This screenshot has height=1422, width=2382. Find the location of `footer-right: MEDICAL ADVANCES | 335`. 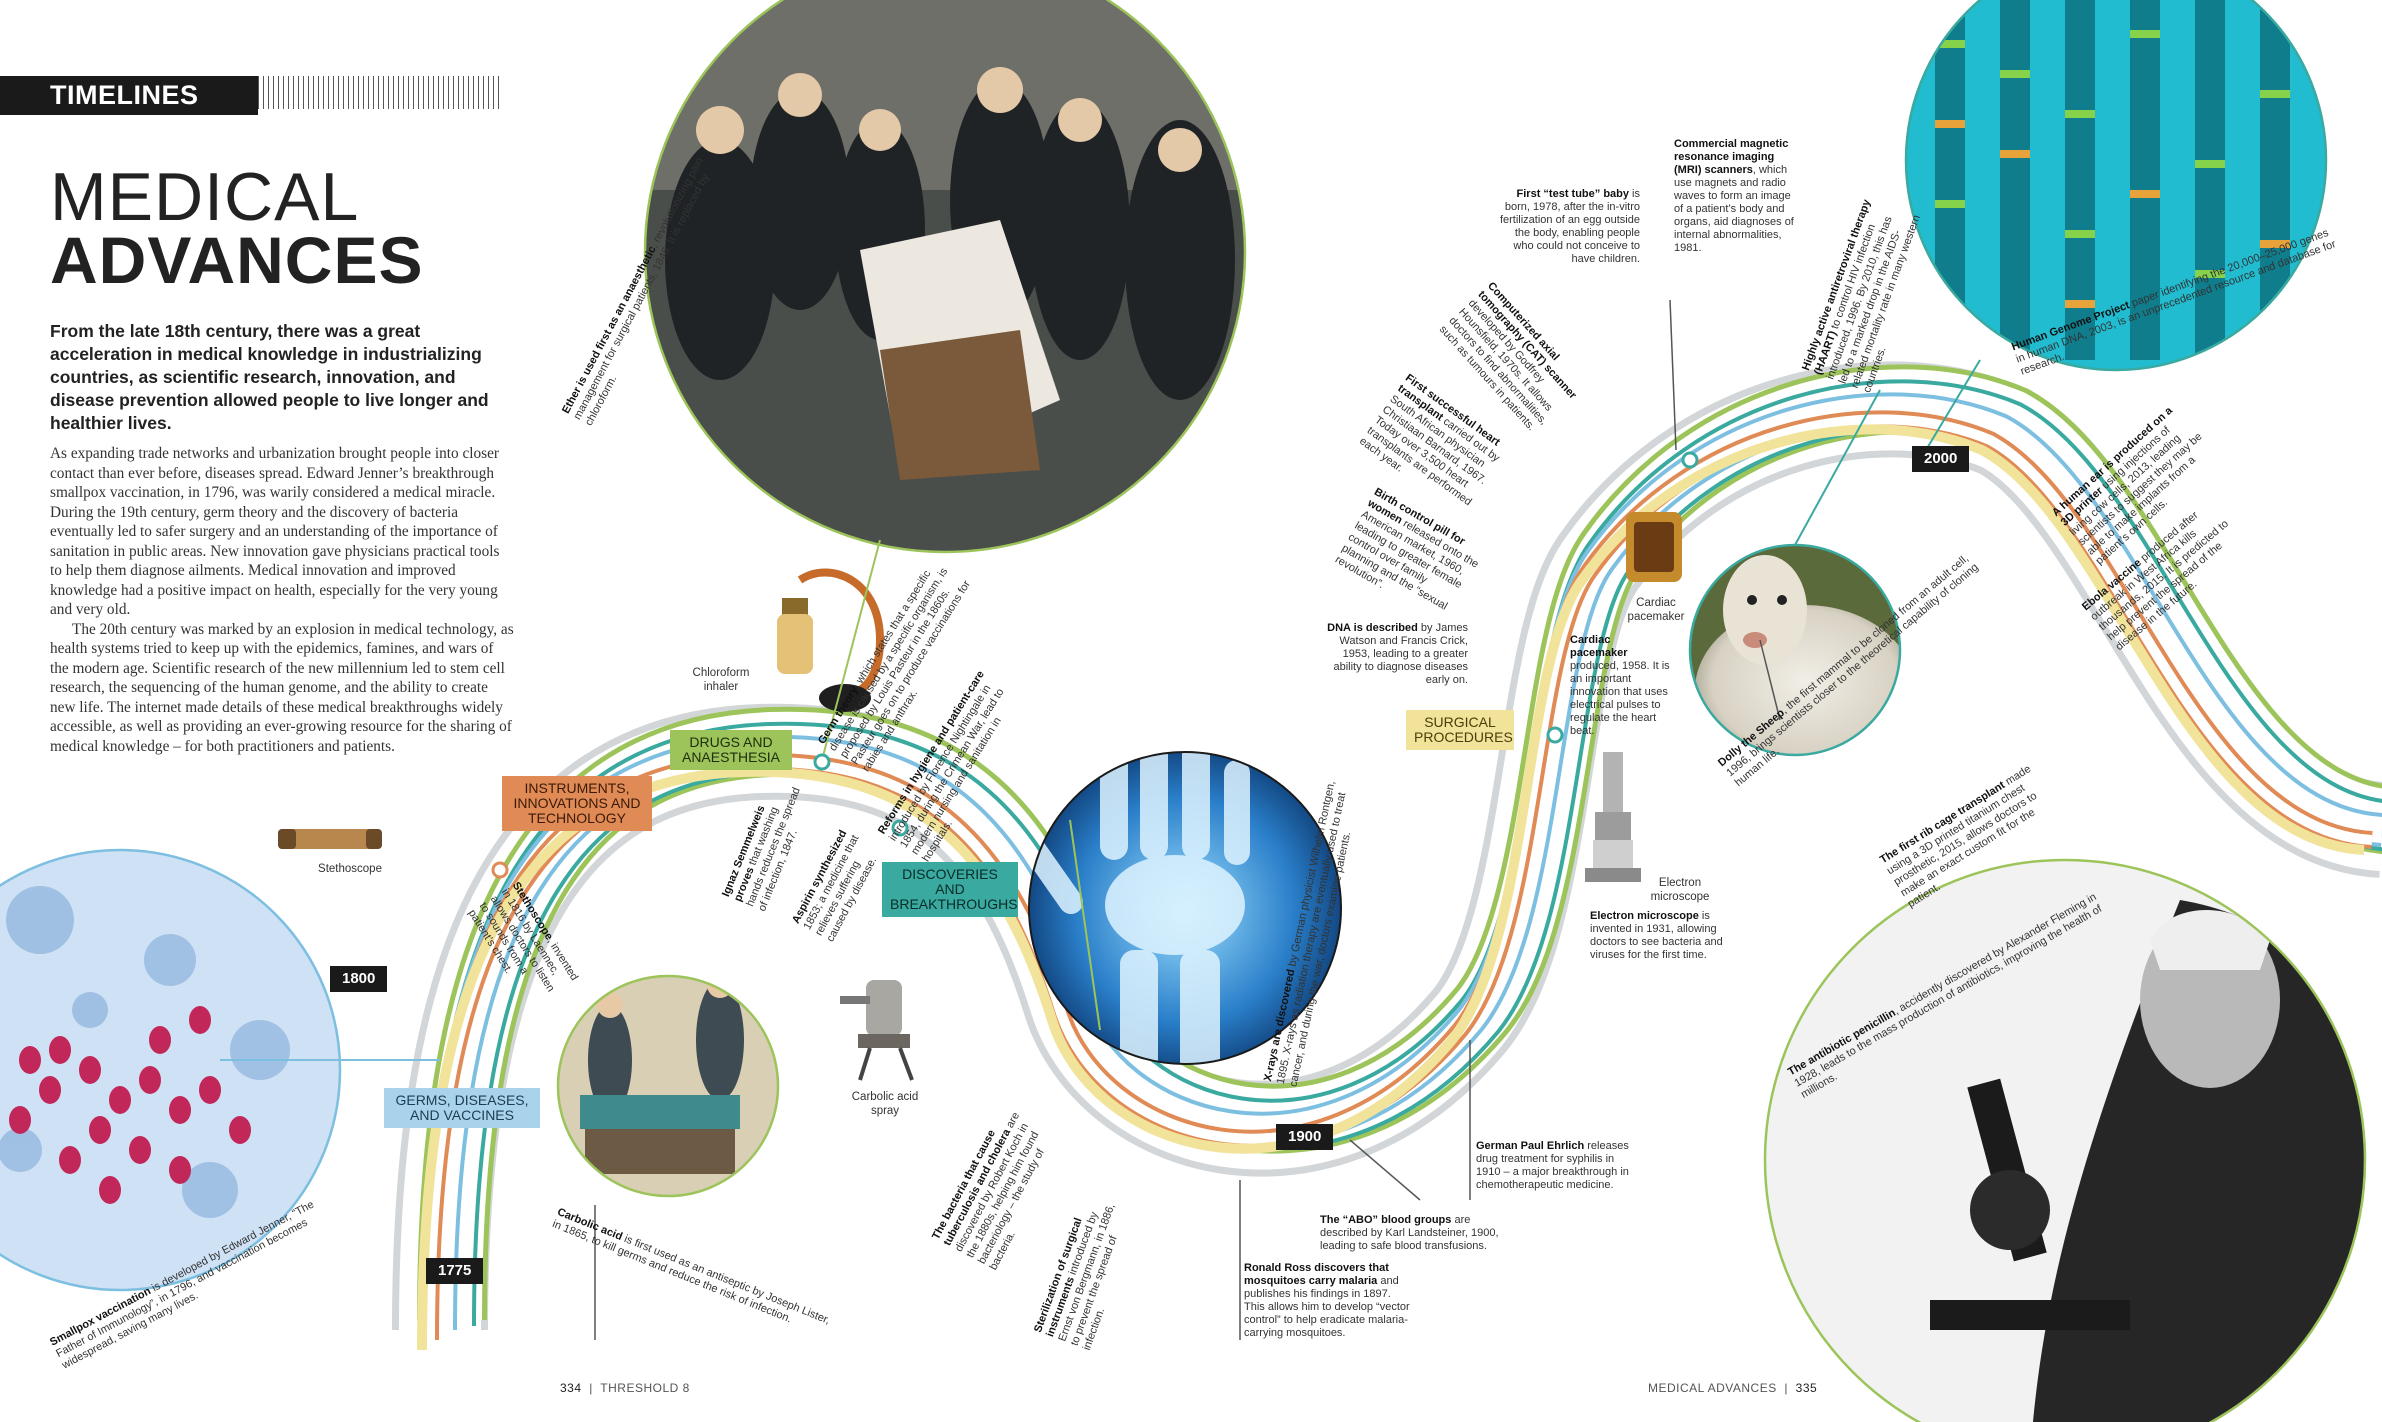

footer-right: MEDICAL ADVANCES | 335 is located at coordinates (1733, 1388).